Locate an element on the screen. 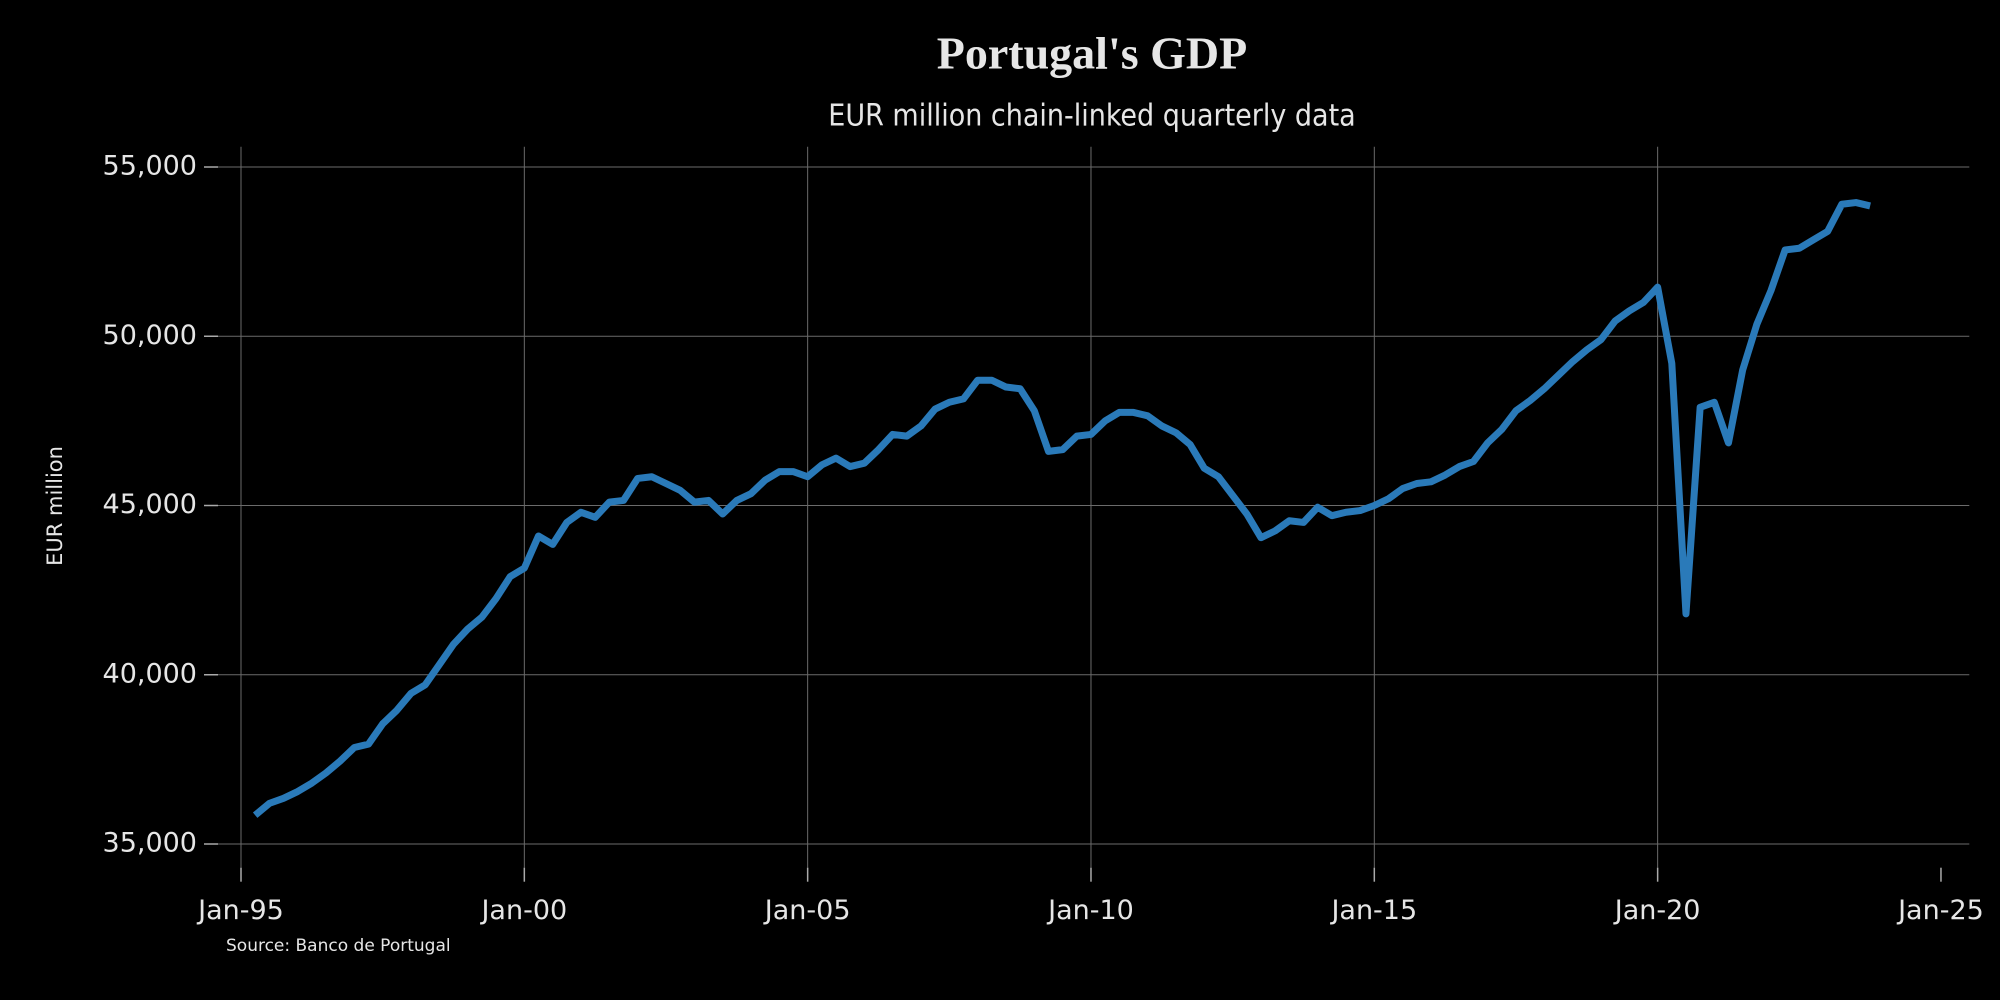 The width and height of the screenshot is (2000, 1000). x-tick-label: Jan-20 is located at coordinates (1657, 910).